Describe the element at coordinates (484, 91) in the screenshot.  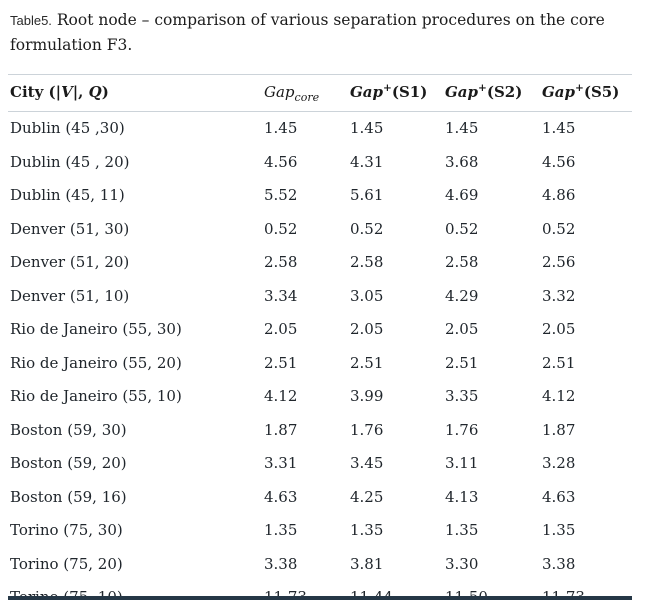
I see `column-header-gap-s2: Gap+(S2)` at that location.